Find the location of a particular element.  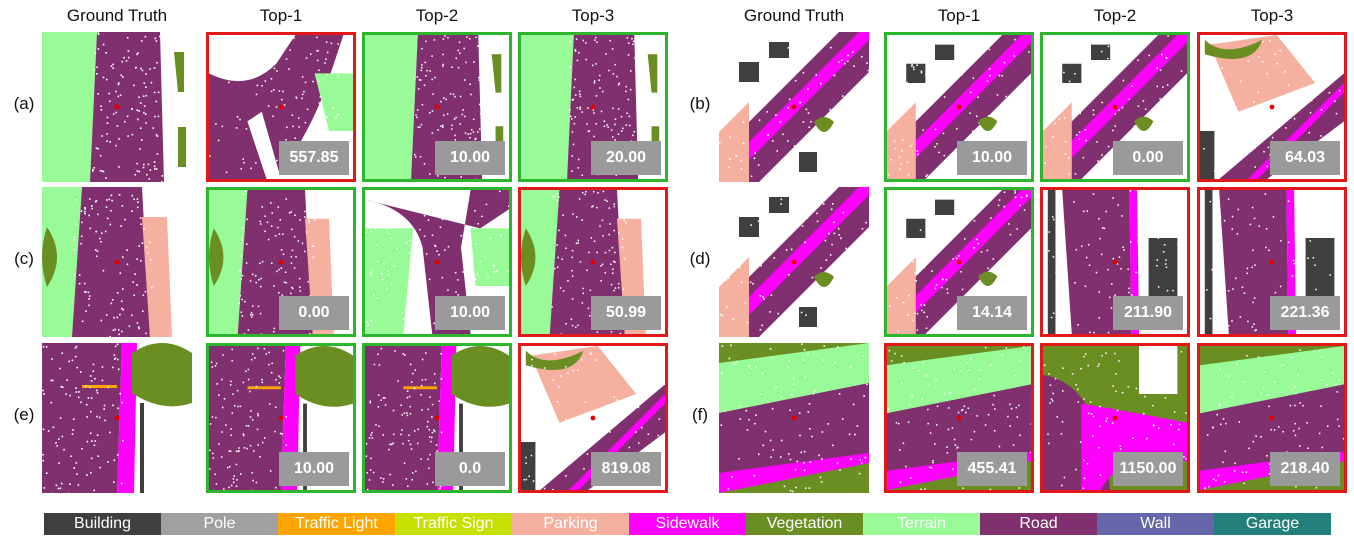

row-label: (c) is located at coordinates (24, 258).